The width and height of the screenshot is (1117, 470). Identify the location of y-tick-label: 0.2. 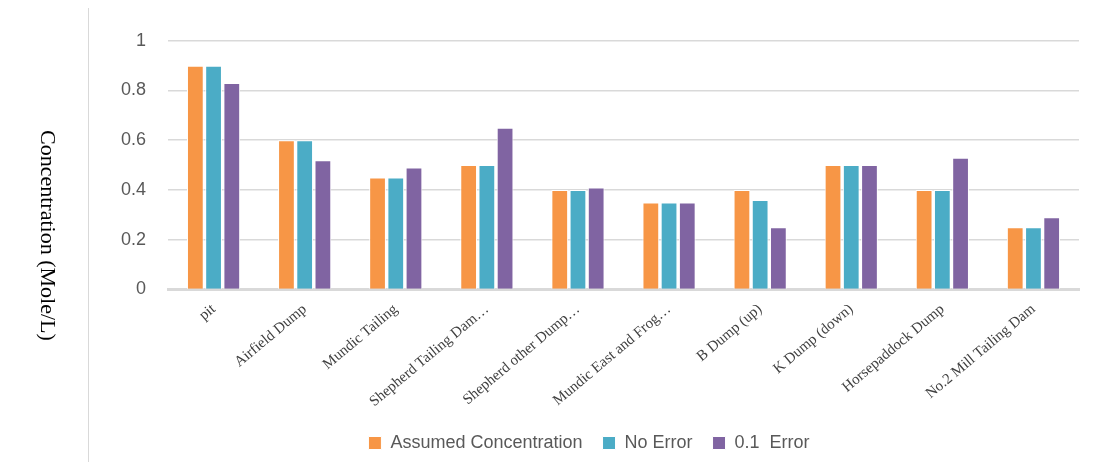
(133, 238).